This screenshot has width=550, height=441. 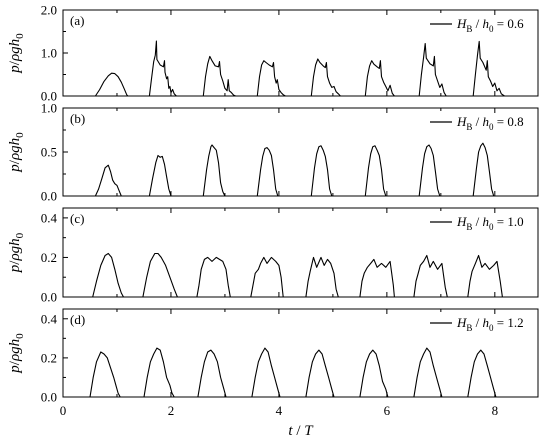 What do you see at coordinates (495, 410) in the screenshot?
I see `x-tick-label: 8` at bounding box center [495, 410].